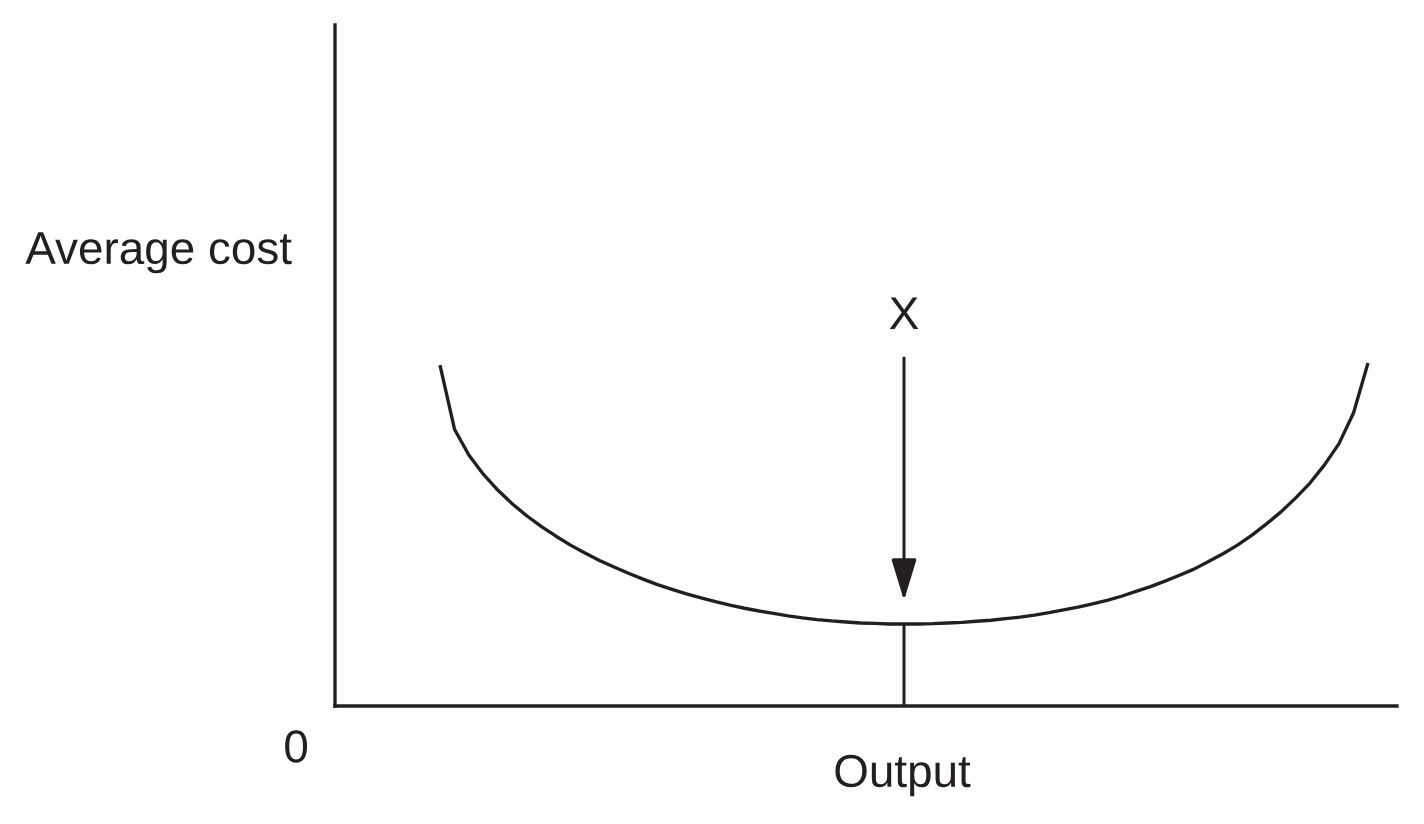 The height and width of the screenshot is (824, 1424). I want to click on text: 0, so click(296, 746).